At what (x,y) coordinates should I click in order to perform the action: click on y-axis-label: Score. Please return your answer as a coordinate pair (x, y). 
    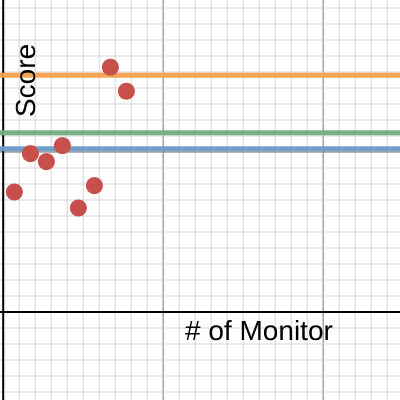
    Looking at the image, I should click on (25, 80).